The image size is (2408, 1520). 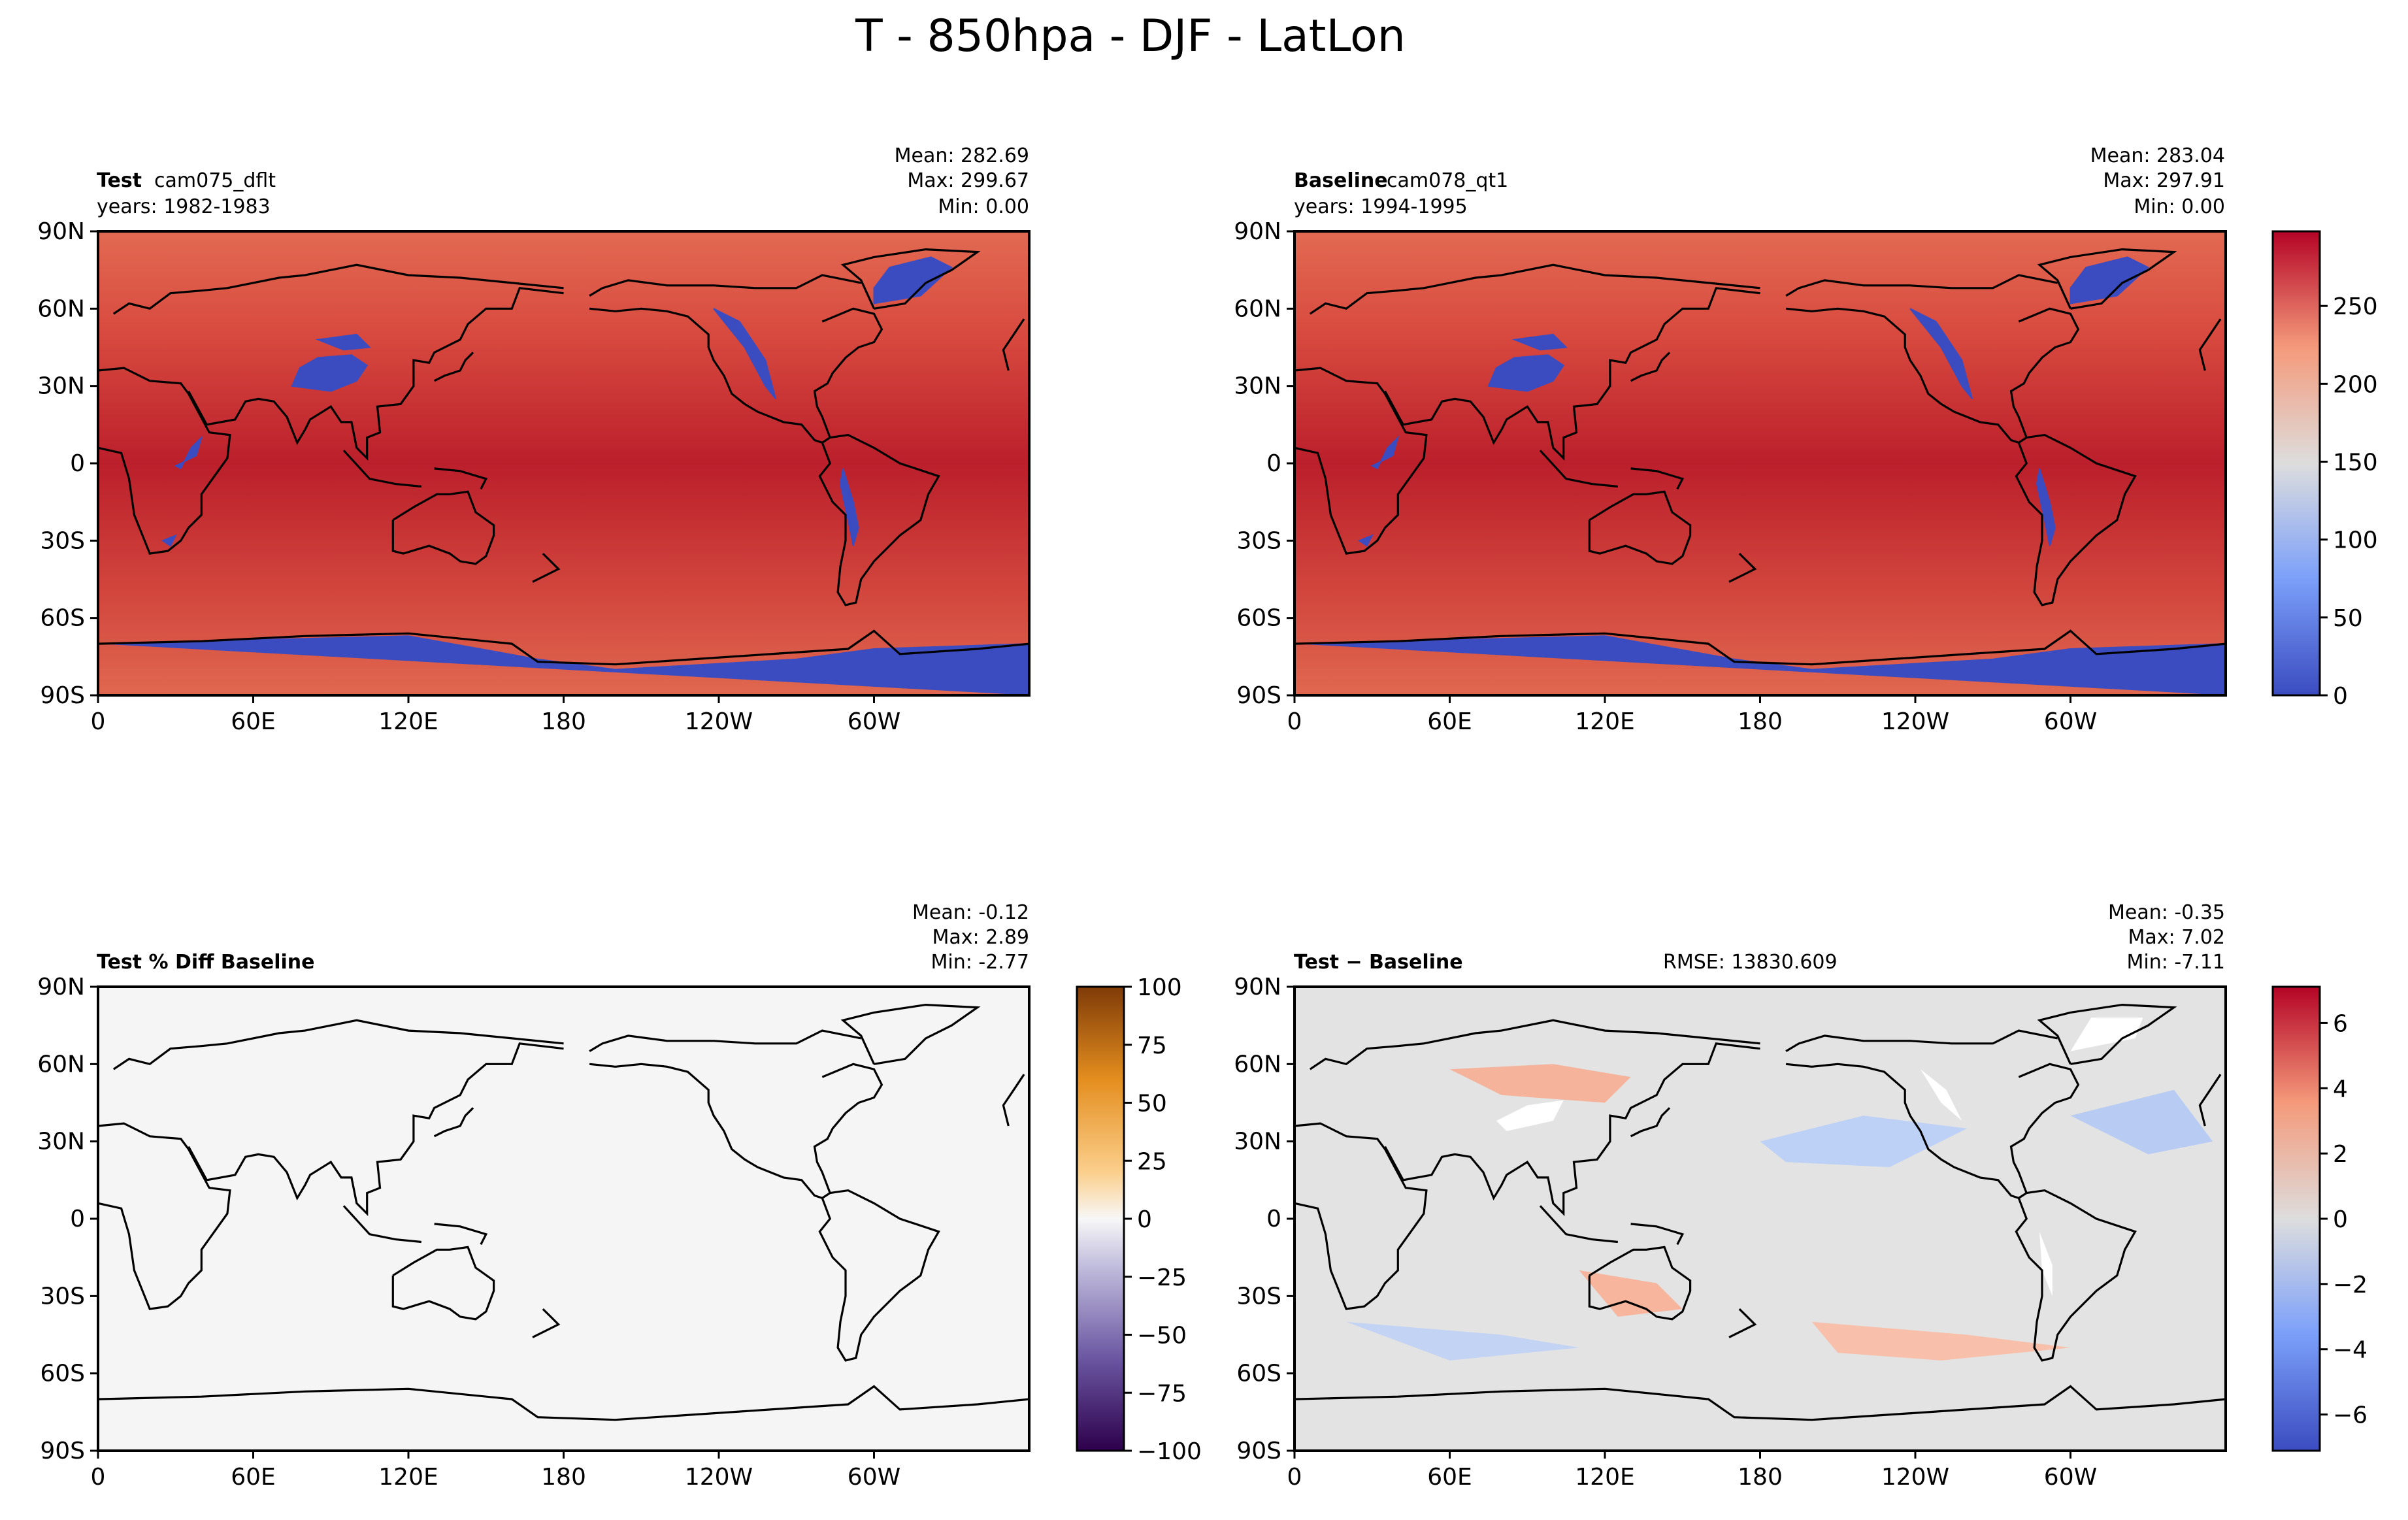 What do you see at coordinates (119, 180) in the screenshot?
I see `panel-label-bold: Test` at bounding box center [119, 180].